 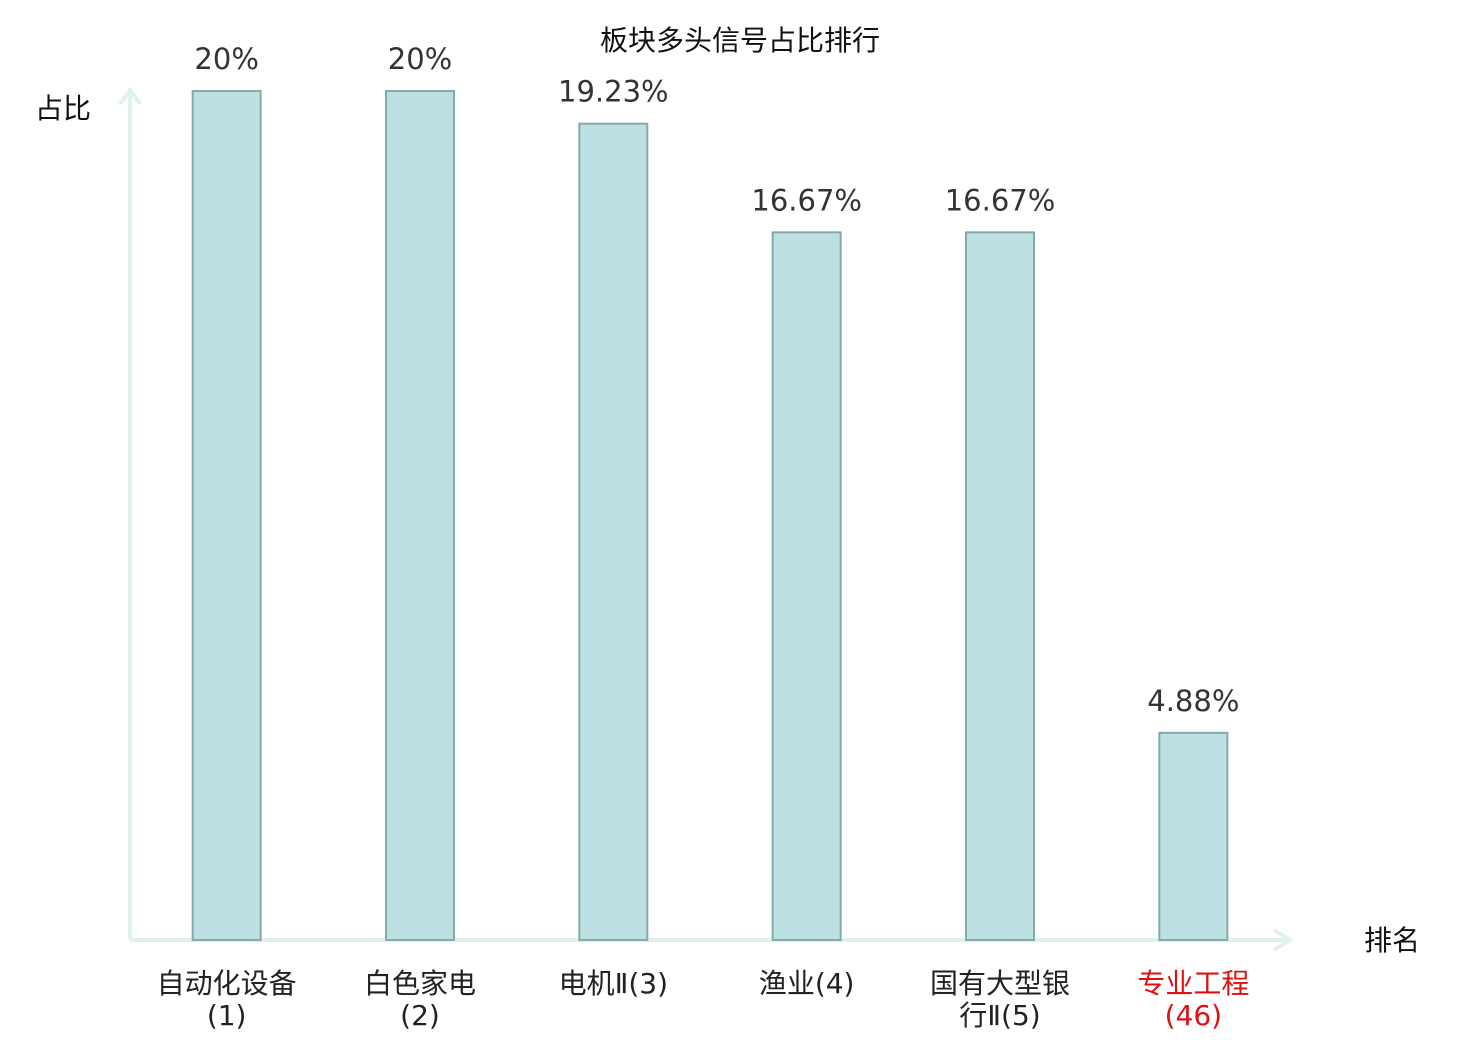 What do you see at coordinates (1193, 701) in the screenshot?
I see `value-label: 4.88%` at bounding box center [1193, 701].